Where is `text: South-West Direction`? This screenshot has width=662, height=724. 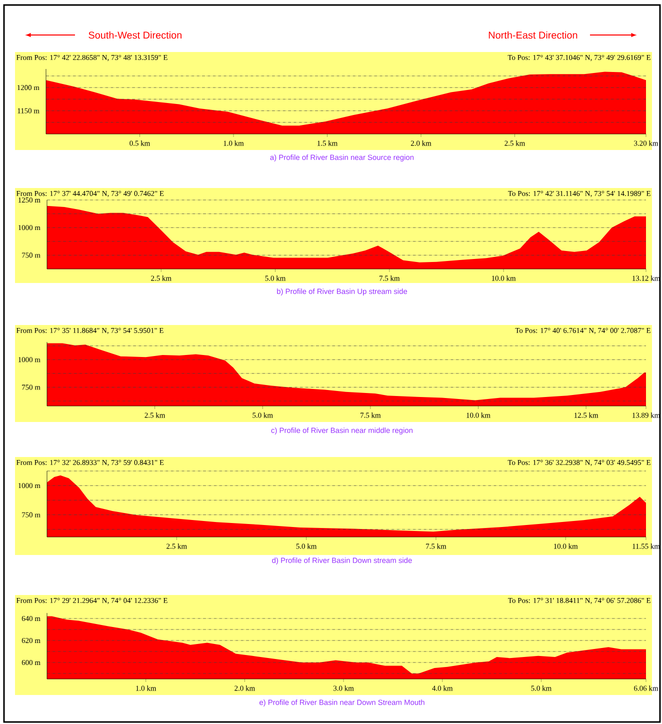
text: South-West Direction is located at coordinates (135, 35).